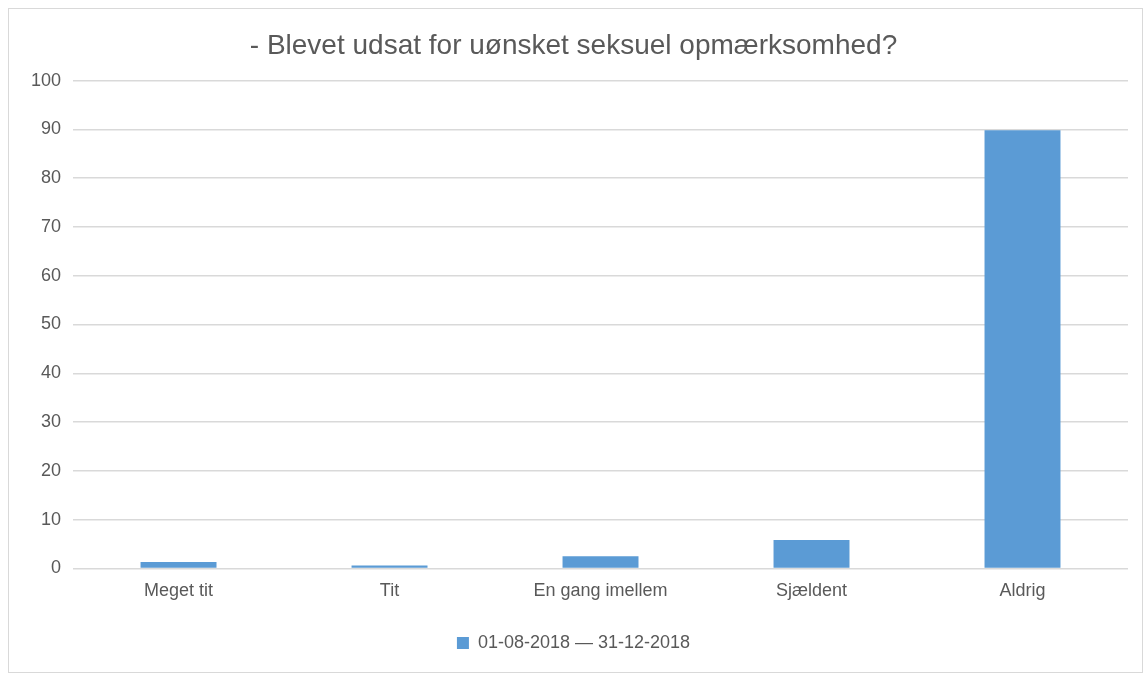 The width and height of the screenshot is (1145, 675). I want to click on y-tick-label: 100, so click(46, 79).